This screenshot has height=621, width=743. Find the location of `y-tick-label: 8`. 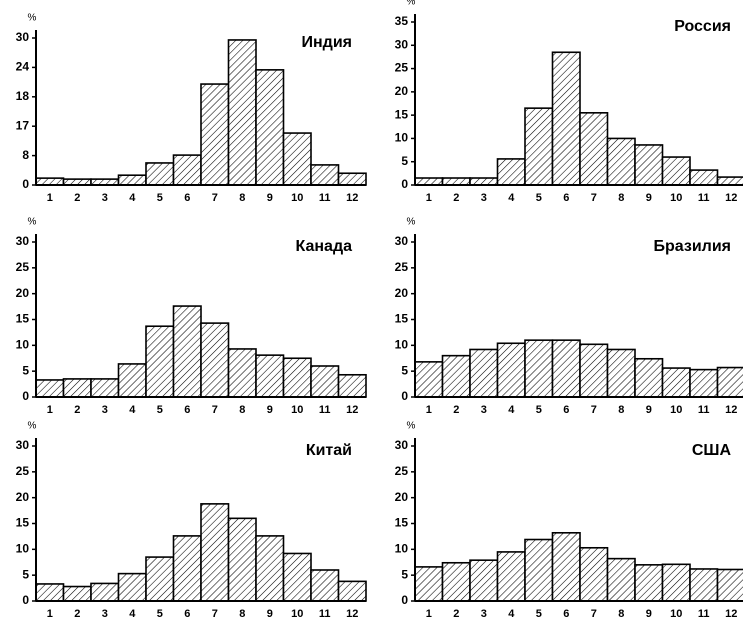

y-tick-label: 8 is located at coordinates (25, 155).